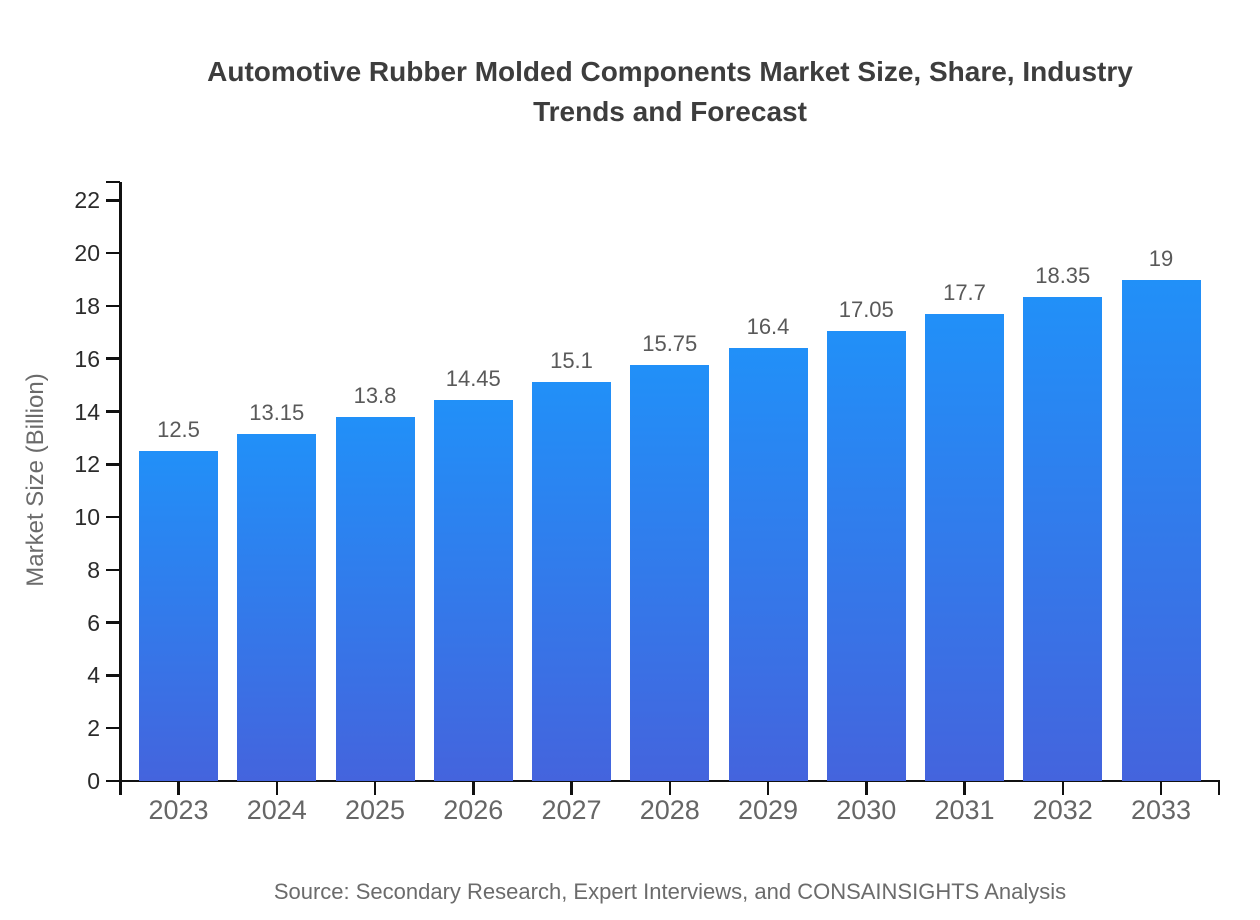 The image size is (1260, 920). What do you see at coordinates (93, 622) in the screenshot?
I see `y-tick-label: 6` at bounding box center [93, 622].